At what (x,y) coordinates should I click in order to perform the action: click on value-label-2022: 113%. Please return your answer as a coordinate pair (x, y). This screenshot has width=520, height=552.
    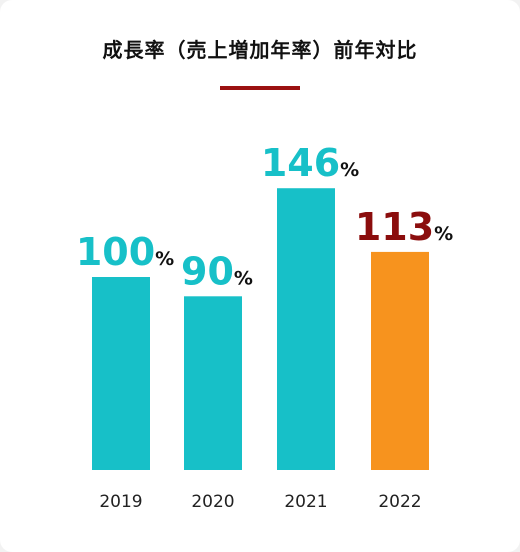
    Looking at the image, I should click on (404, 227).